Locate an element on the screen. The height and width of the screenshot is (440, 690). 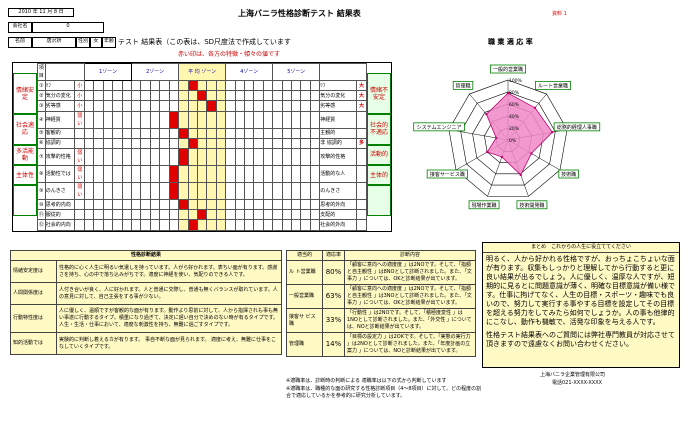
radar-scale-label: 60% is located at coordinates (514, 105).